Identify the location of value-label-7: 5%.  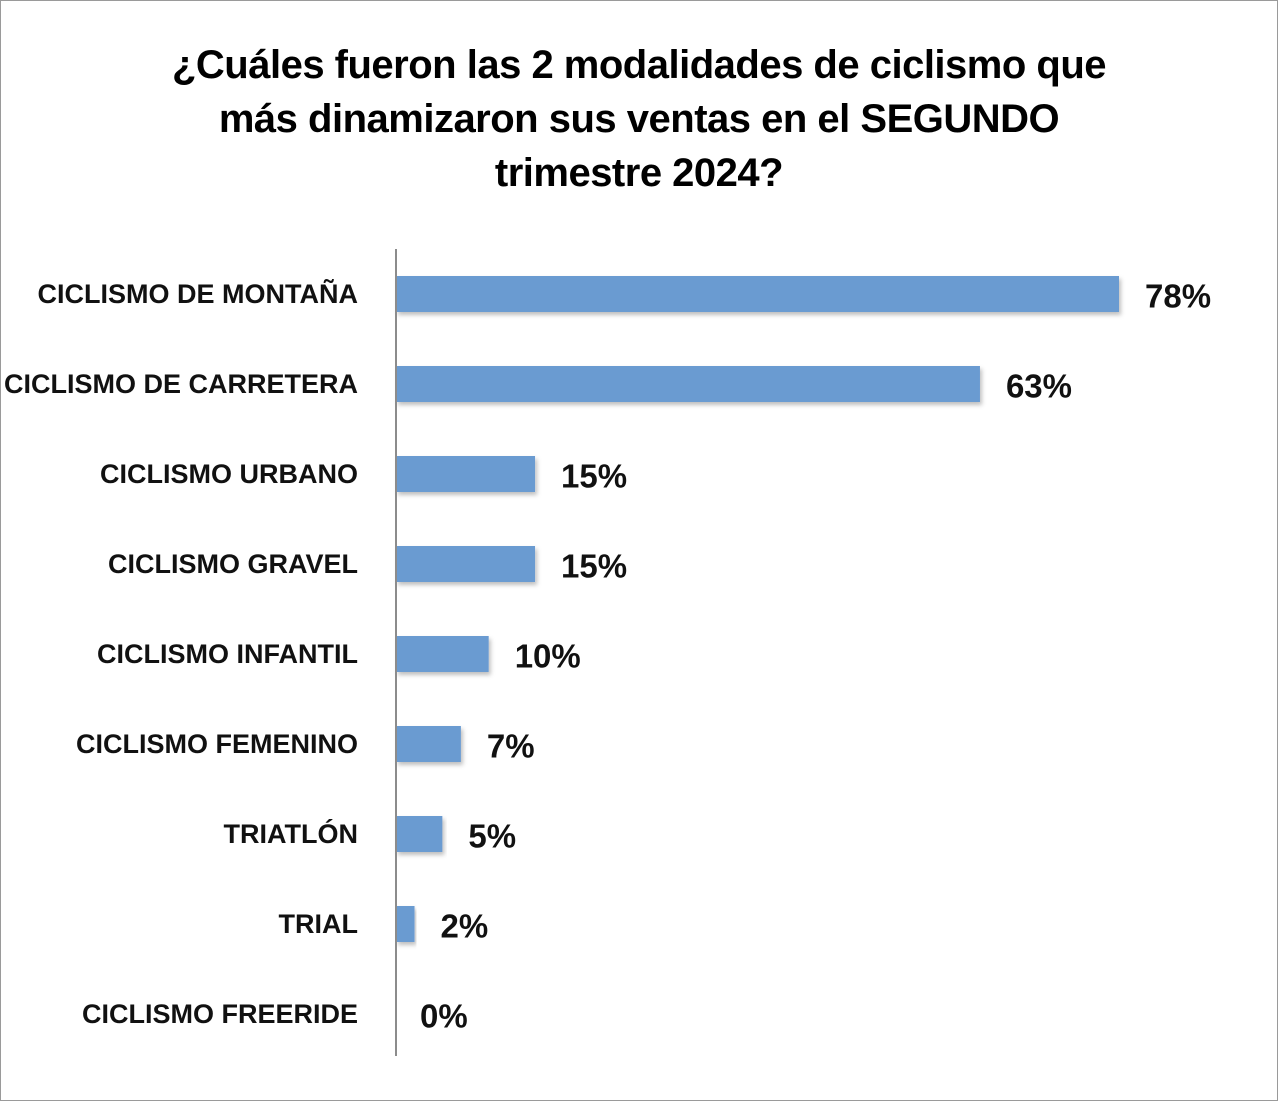
(492, 836).